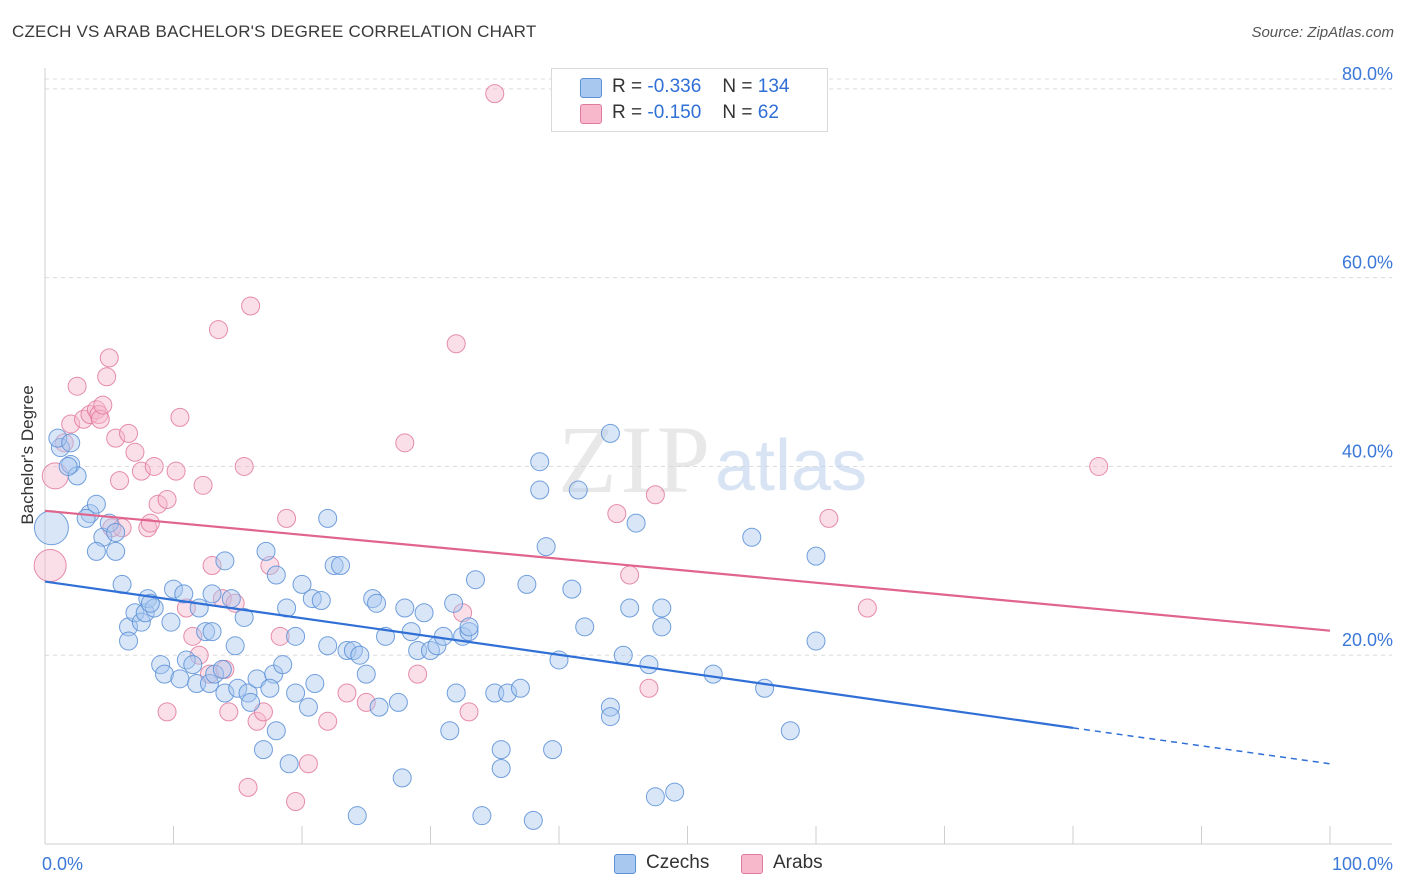 This screenshot has width=1406, height=892. What do you see at coordinates (62, 864) in the screenshot?
I see `x-tick-label-0: 0.0%` at bounding box center [62, 864].